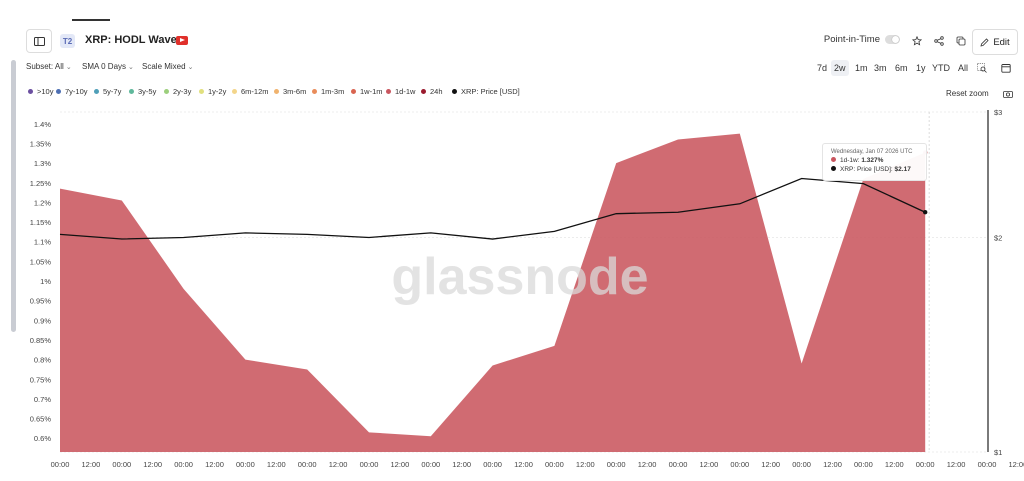 This screenshot has height=481, width=1024. What do you see at coordinates (41, 419) in the screenshot?
I see `y-tick-label: 0.65%` at bounding box center [41, 419].